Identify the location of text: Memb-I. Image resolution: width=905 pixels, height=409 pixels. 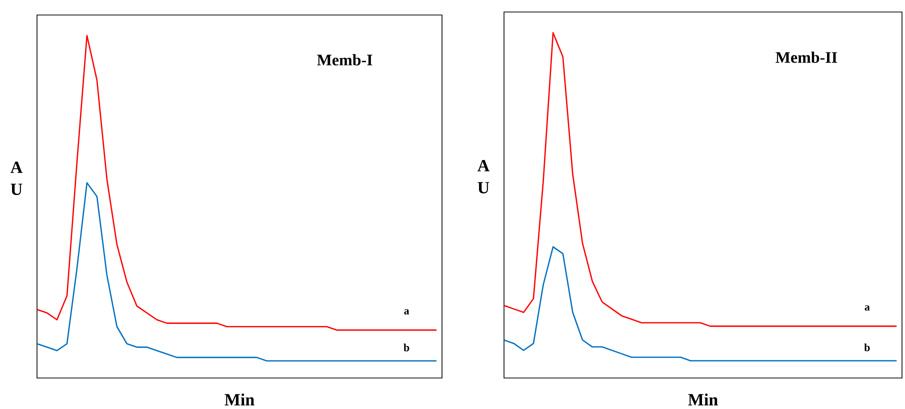
(344, 60).